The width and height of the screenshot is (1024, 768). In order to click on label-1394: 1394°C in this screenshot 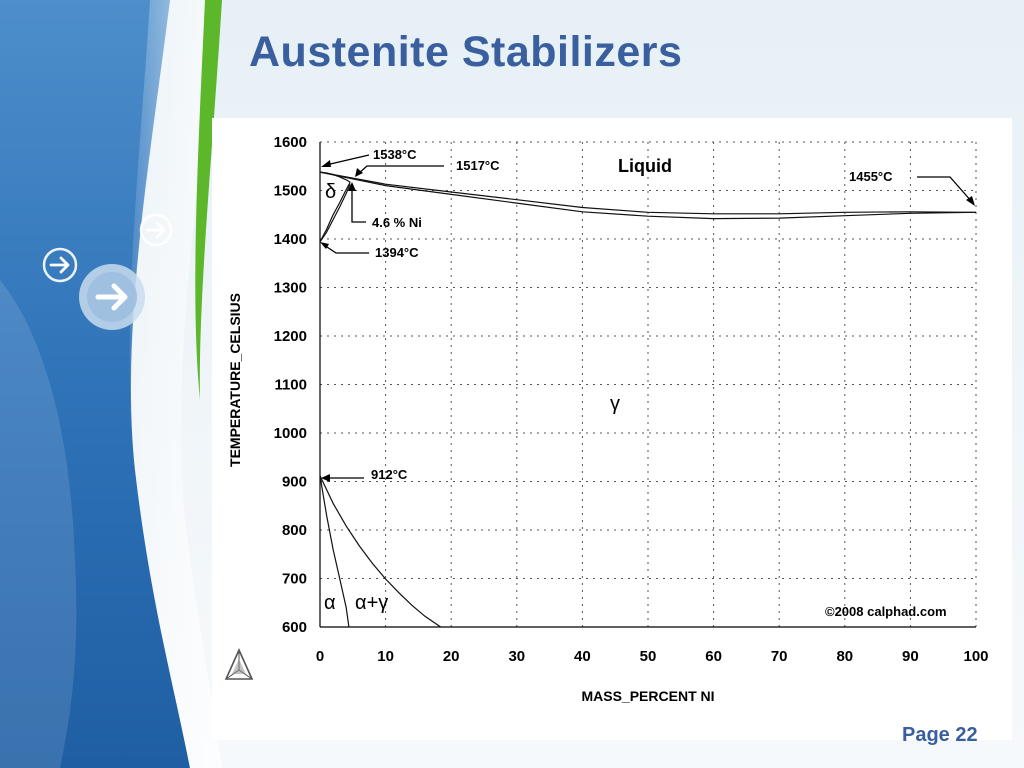, I will do `click(397, 252)`.